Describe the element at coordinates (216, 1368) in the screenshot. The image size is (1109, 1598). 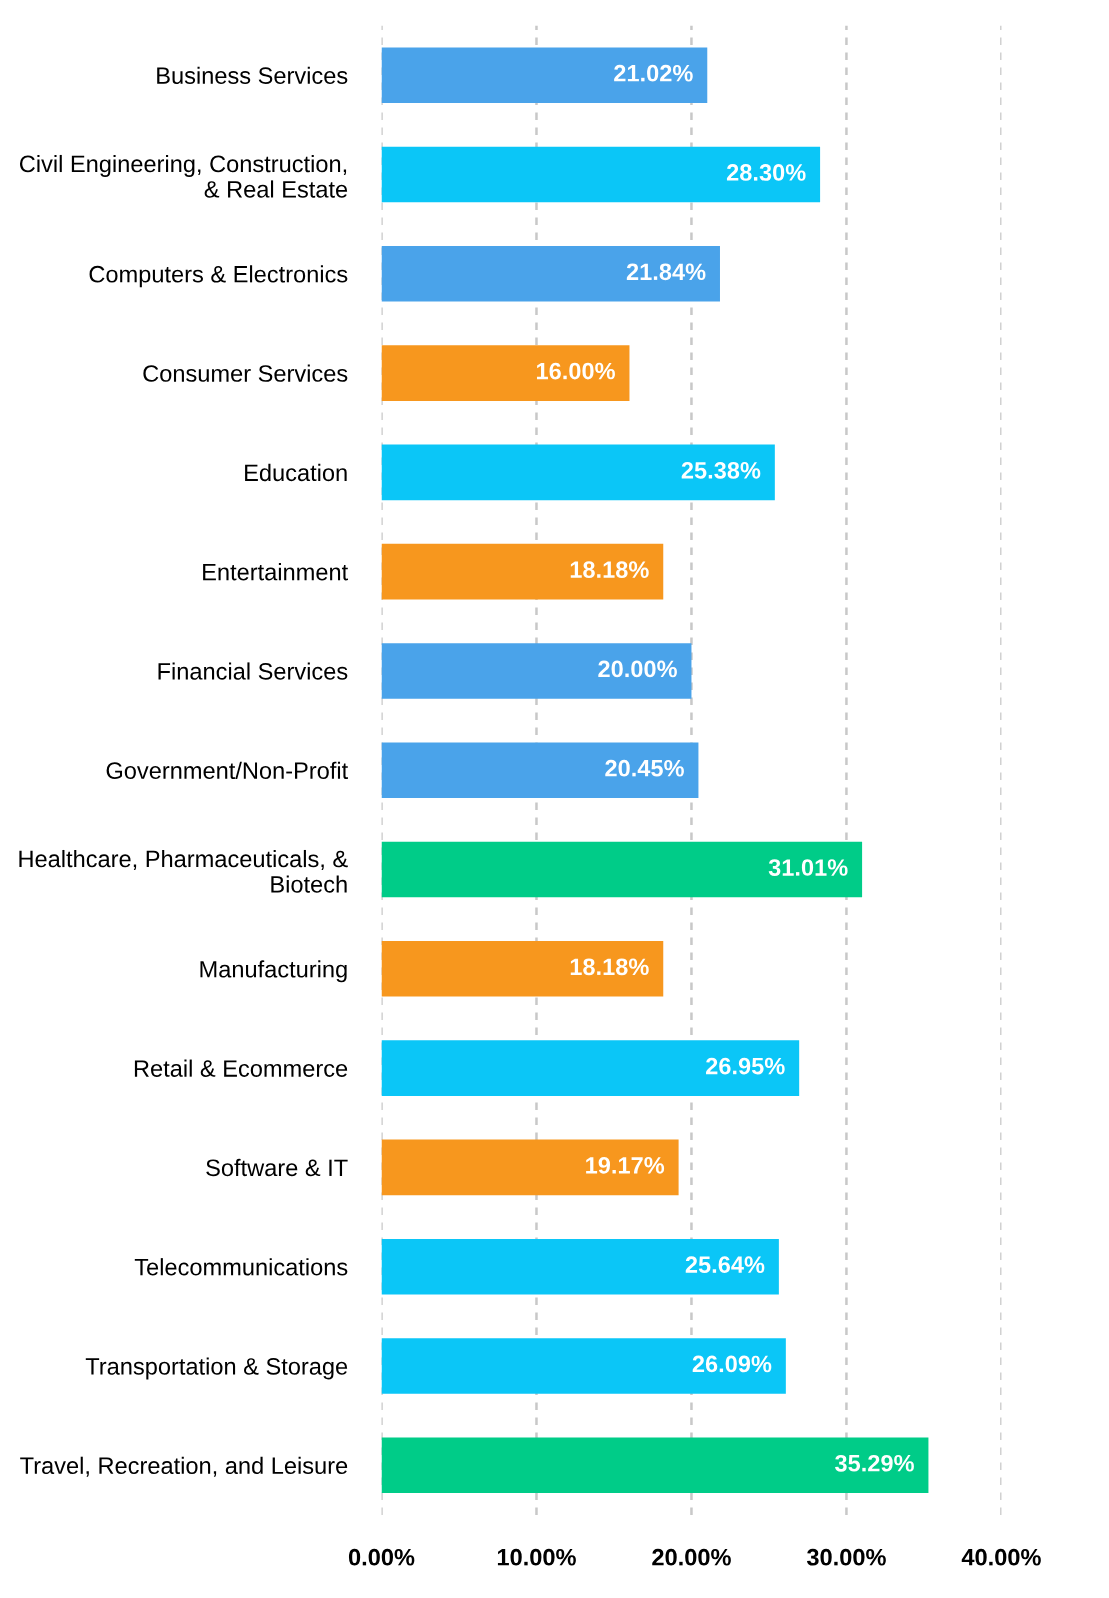
I see `y-tick-label: Transportation & Storage` at that location.